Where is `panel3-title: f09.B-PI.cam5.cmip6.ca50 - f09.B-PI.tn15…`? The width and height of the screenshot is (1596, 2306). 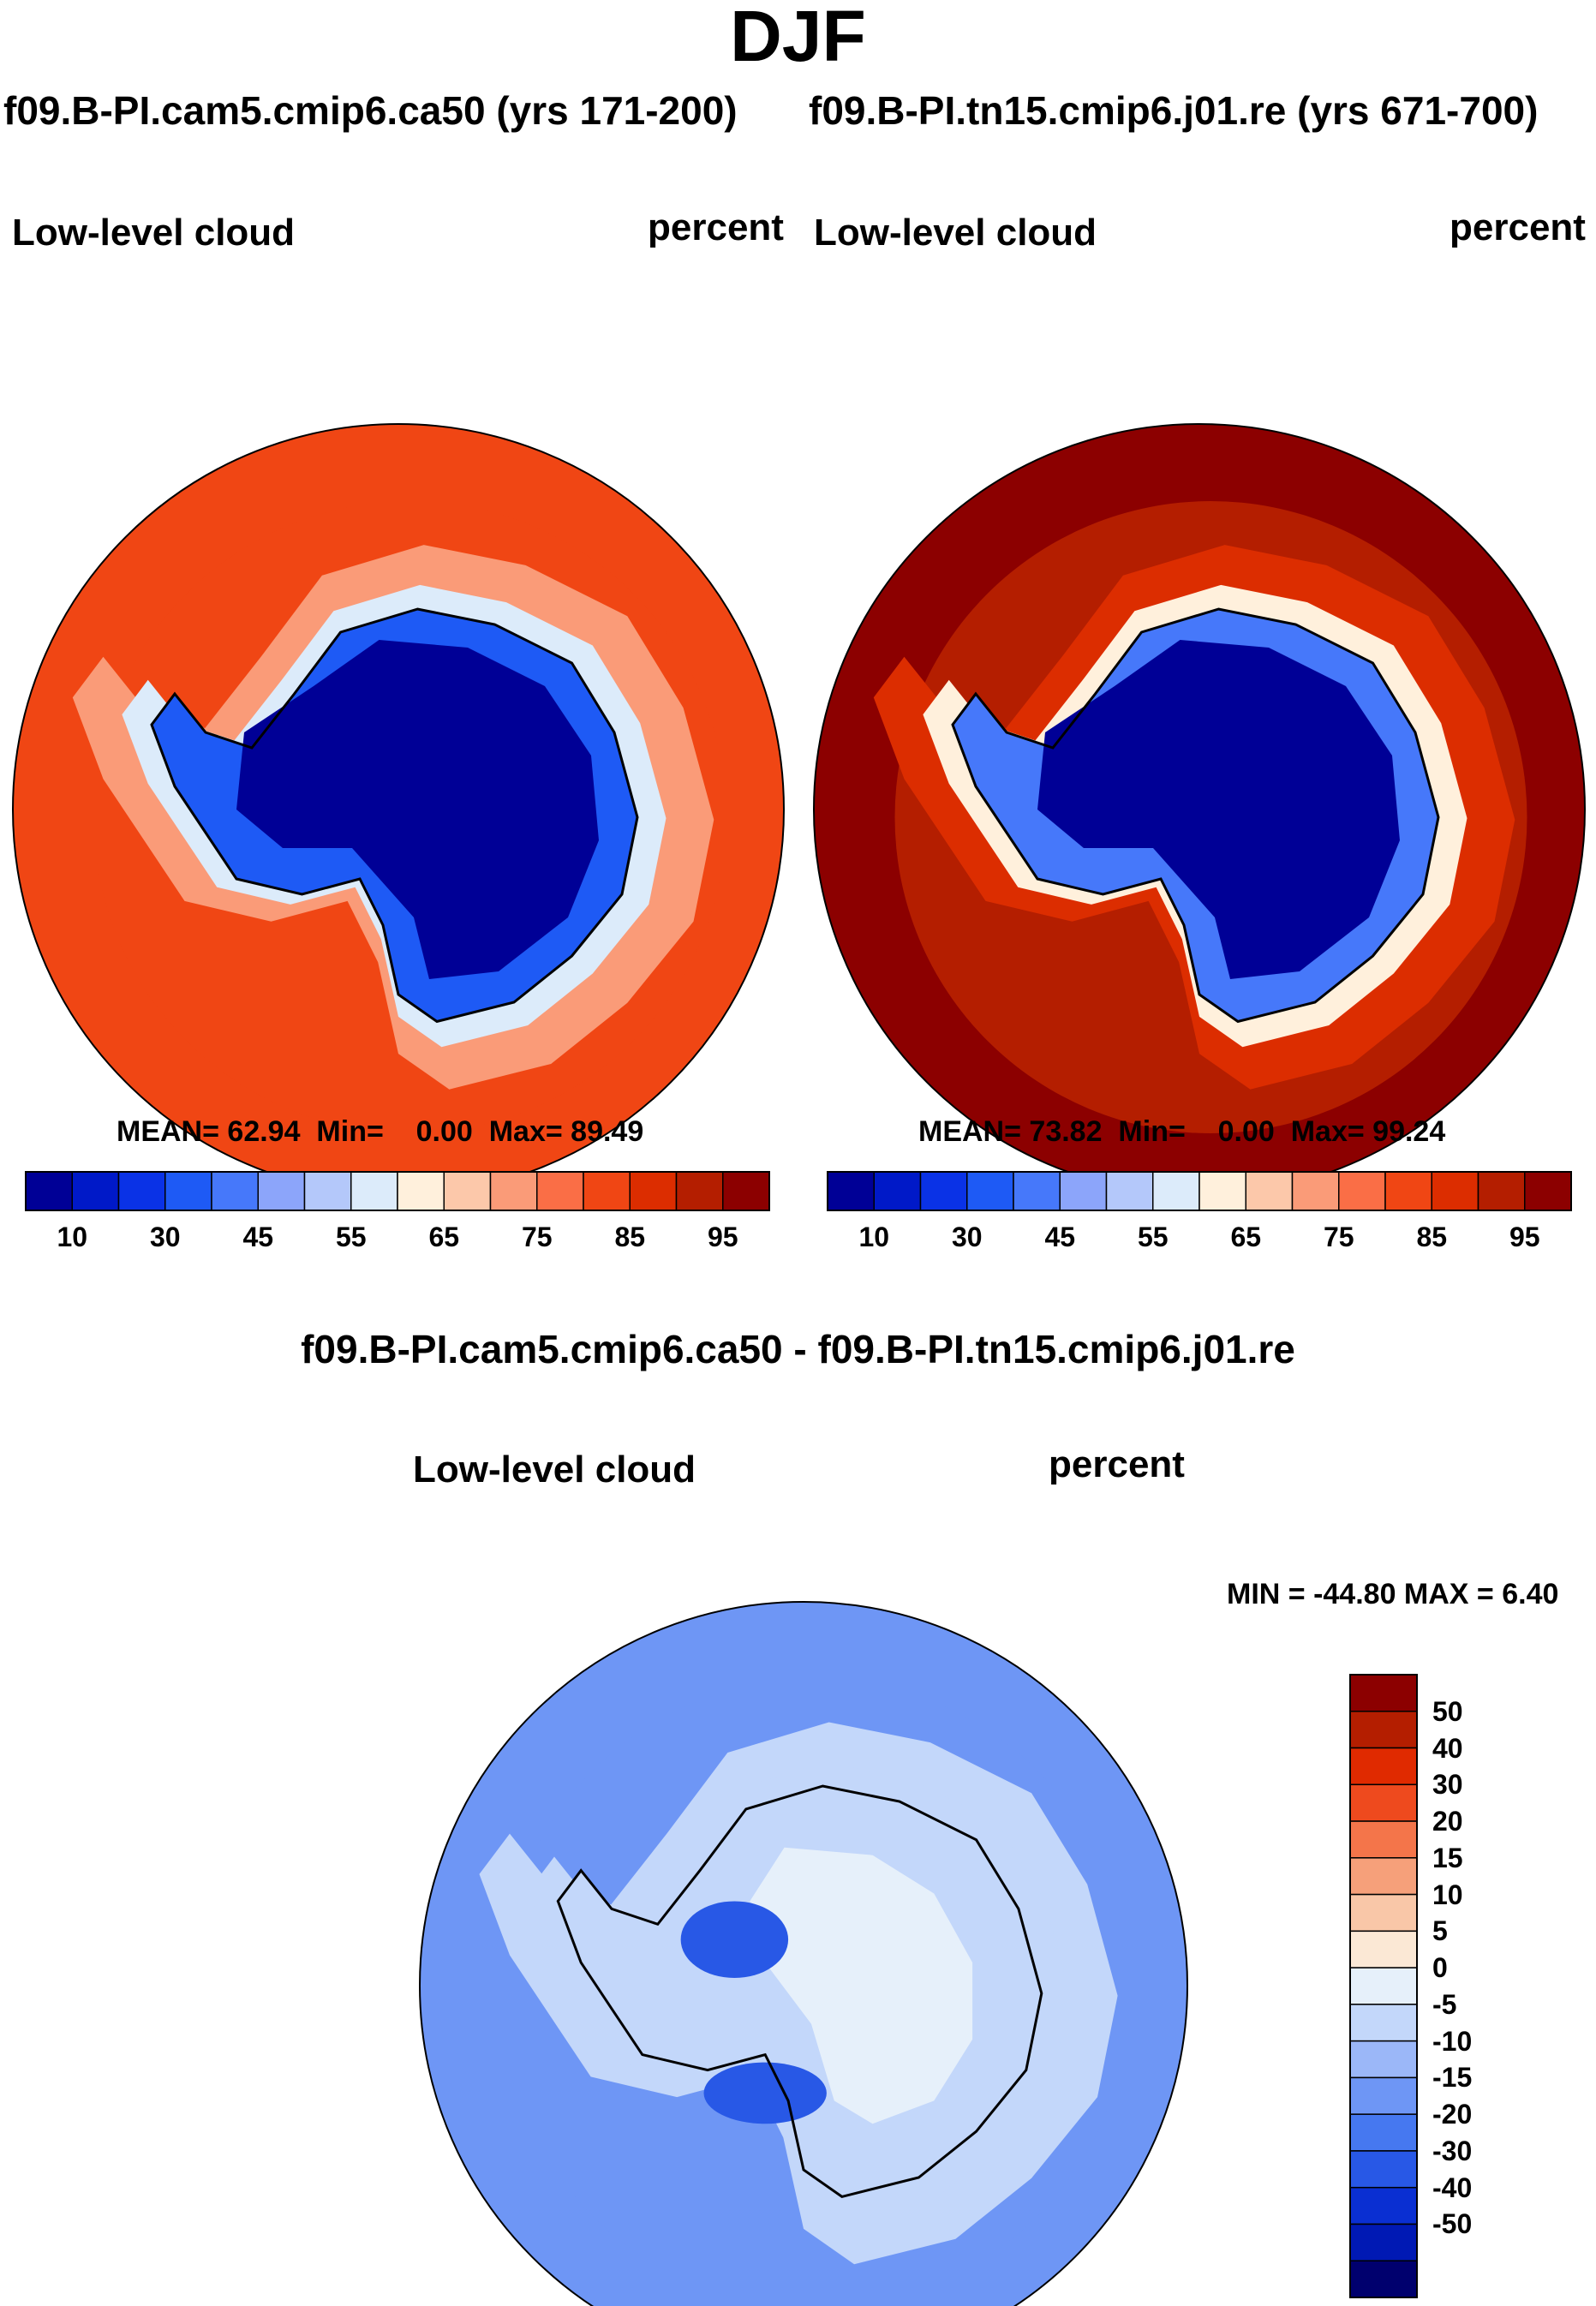 panel3-title: f09.B-PI.cam5.cmip6.ca50 - f09.B-PI.tn15… is located at coordinates (798, 1349).